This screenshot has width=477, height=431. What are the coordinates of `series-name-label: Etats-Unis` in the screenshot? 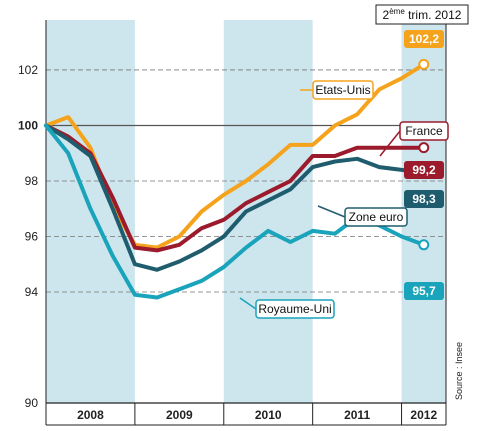 It's located at (342, 90).